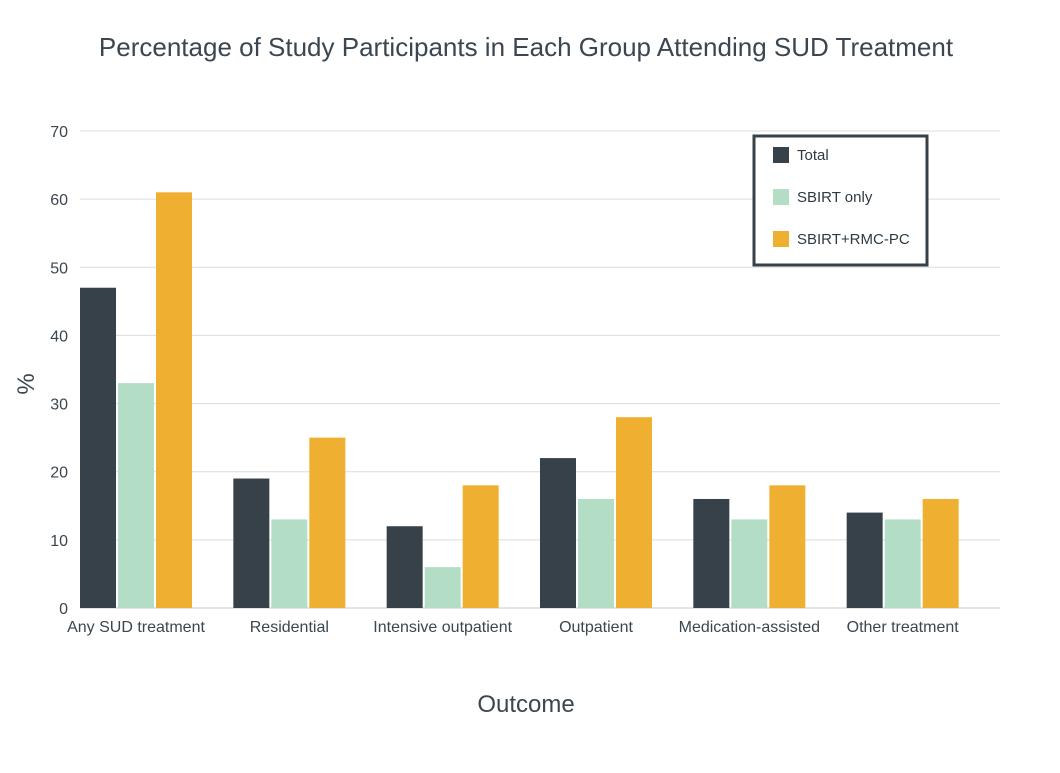 This screenshot has width=1060, height=773. What do you see at coordinates (853, 239) in the screenshot?
I see `legend-label: SBIRT+RMC-PC` at bounding box center [853, 239].